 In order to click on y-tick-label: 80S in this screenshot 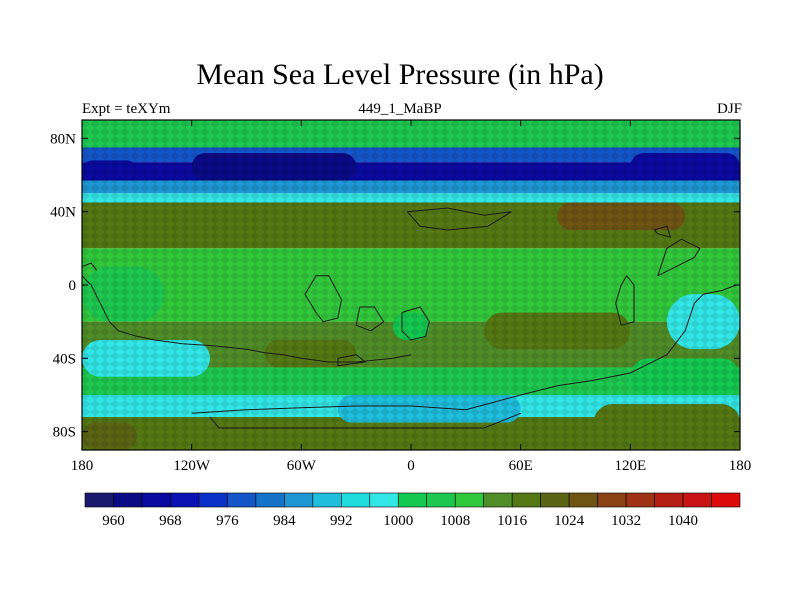, I will do `click(64, 433)`.